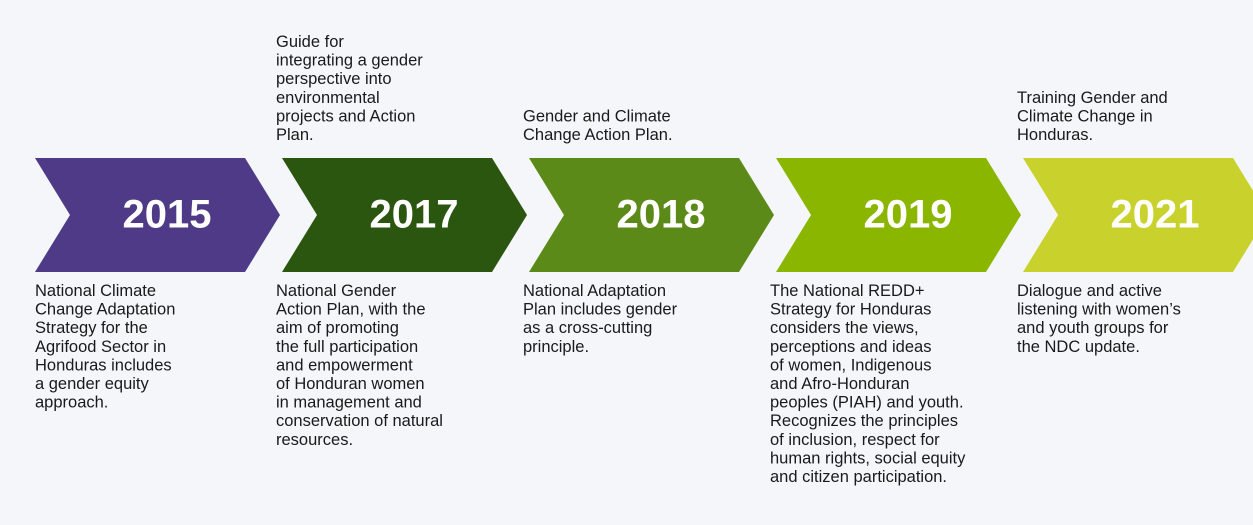 Image resolution: width=1253 pixels, height=525 pixels. I want to click on below-text: Agrifood Sector in, so click(100, 347).